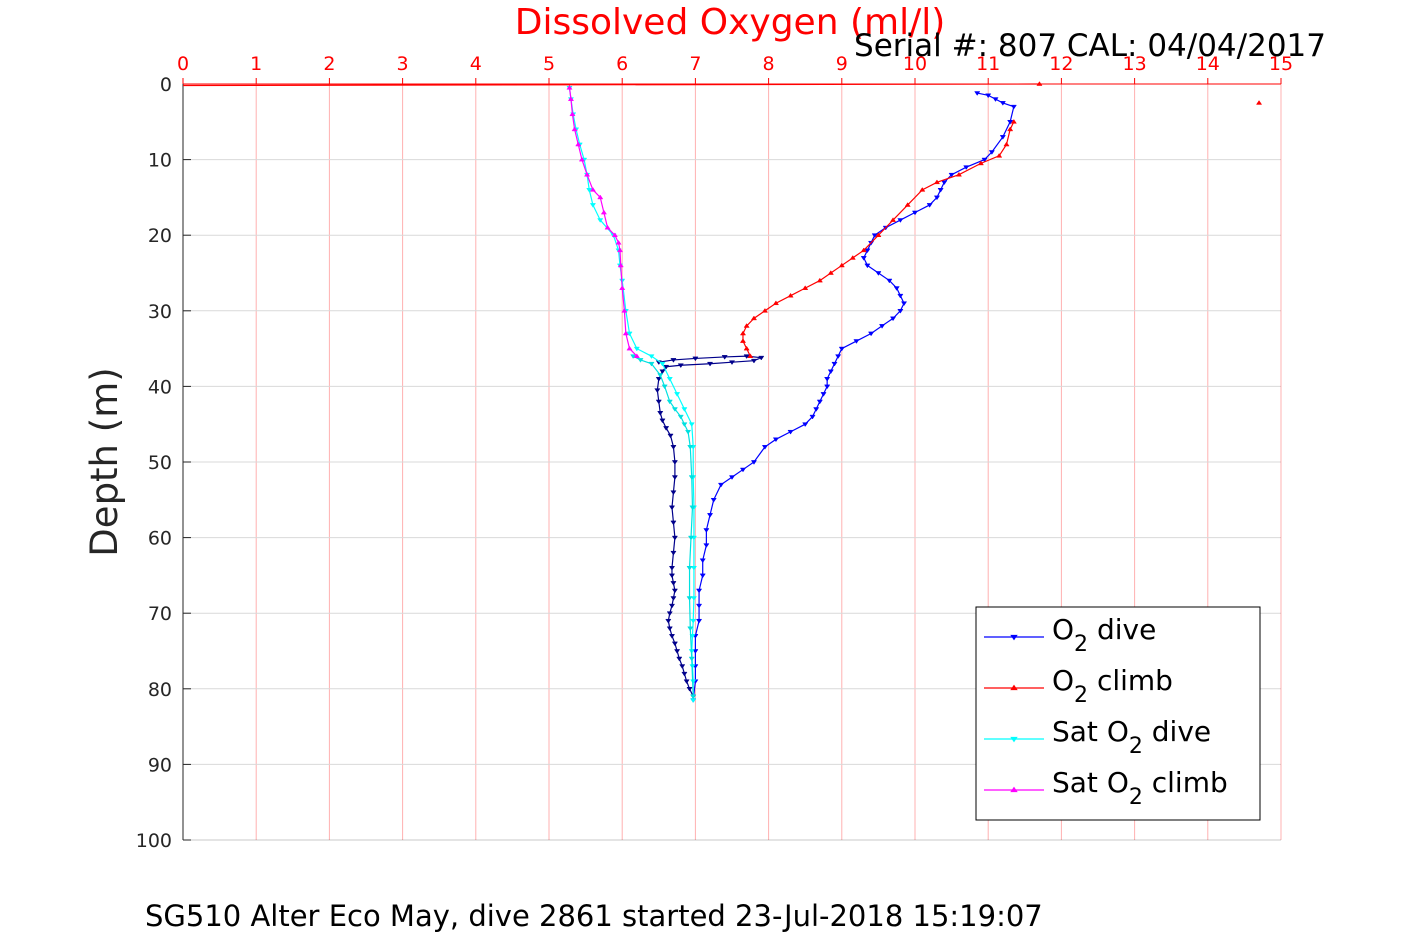 Image resolution: width=1417 pixels, height=945 pixels. What do you see at coordinates (1131, 737) in the screenshot?
I see `legend-label: Sat O2 dive` at bounding box center [1131, 737].